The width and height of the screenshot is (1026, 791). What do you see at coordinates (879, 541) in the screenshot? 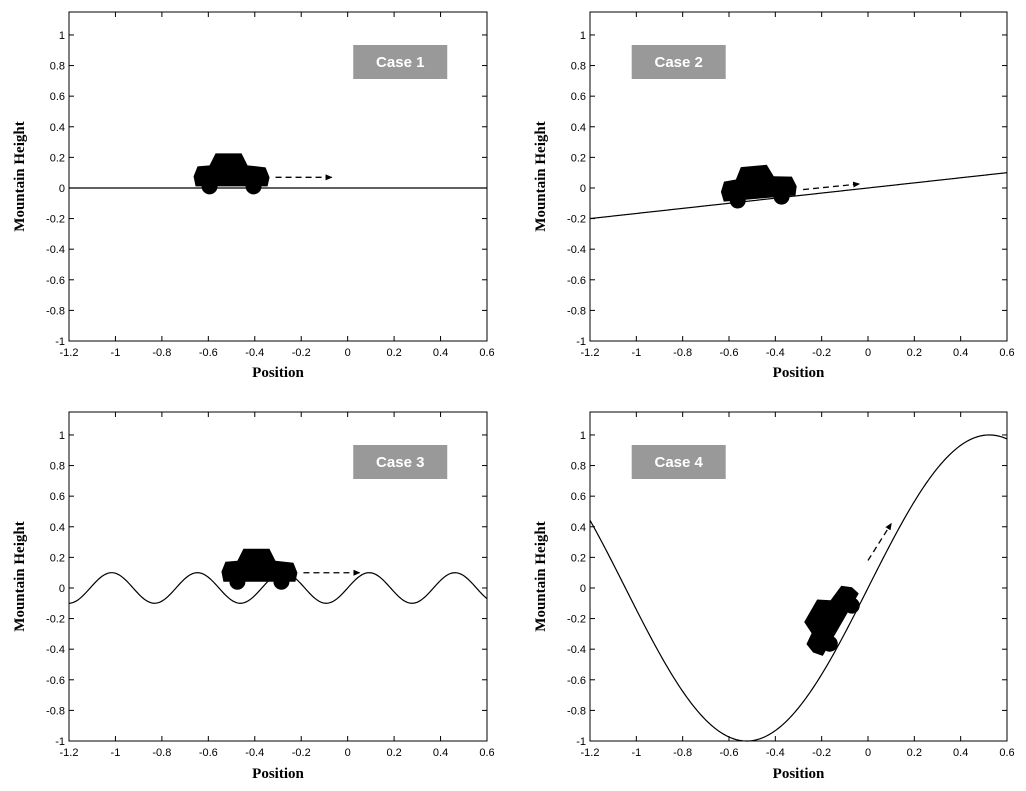
I see `direction-arrow` at bounding box center [879, 541].